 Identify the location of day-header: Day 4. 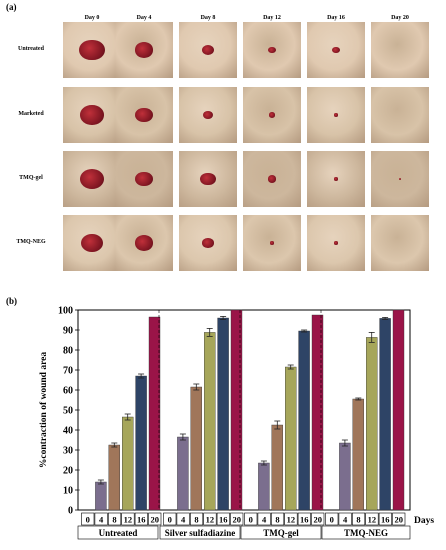
(144, 18).